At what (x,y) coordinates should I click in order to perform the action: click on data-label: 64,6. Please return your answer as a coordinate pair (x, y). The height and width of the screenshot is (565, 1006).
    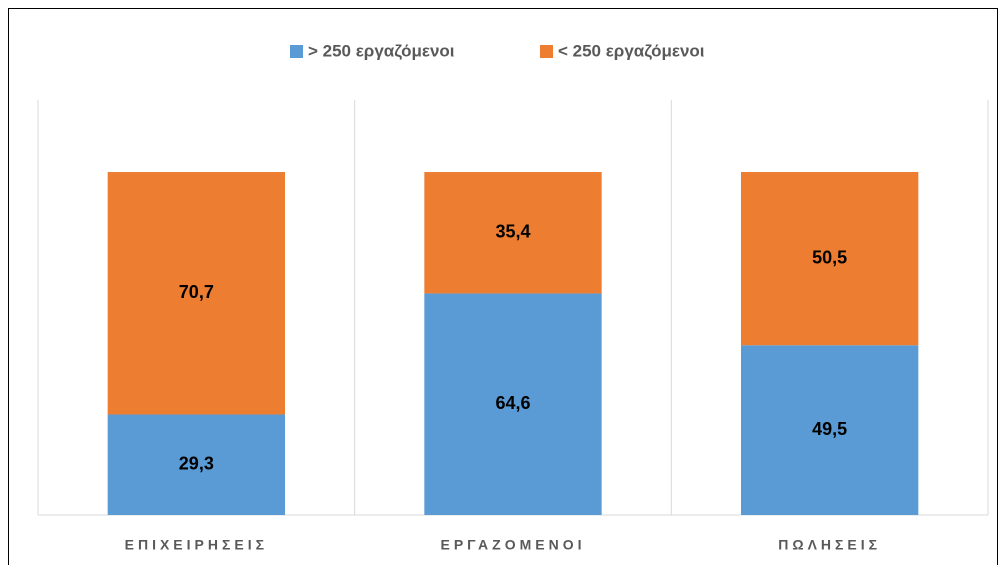
    Looking at the image, I should click on (512, 403).